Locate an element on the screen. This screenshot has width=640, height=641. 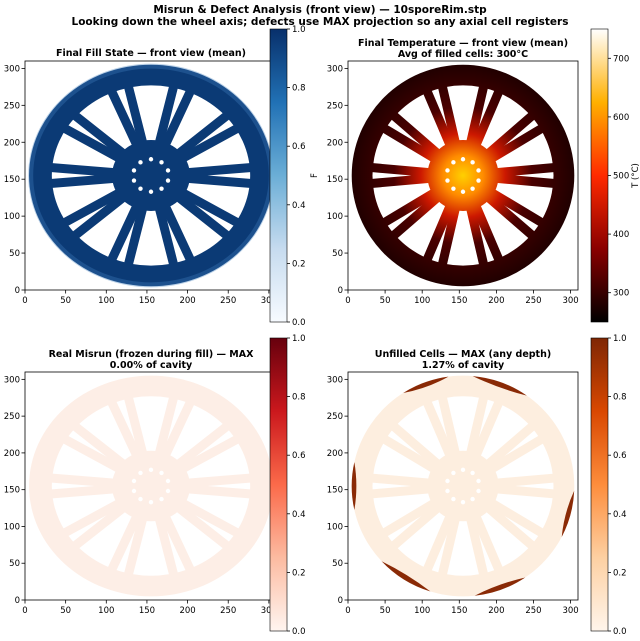
panel-title: Final Temperature — front view (mean) is located at coordinates (463, 43).